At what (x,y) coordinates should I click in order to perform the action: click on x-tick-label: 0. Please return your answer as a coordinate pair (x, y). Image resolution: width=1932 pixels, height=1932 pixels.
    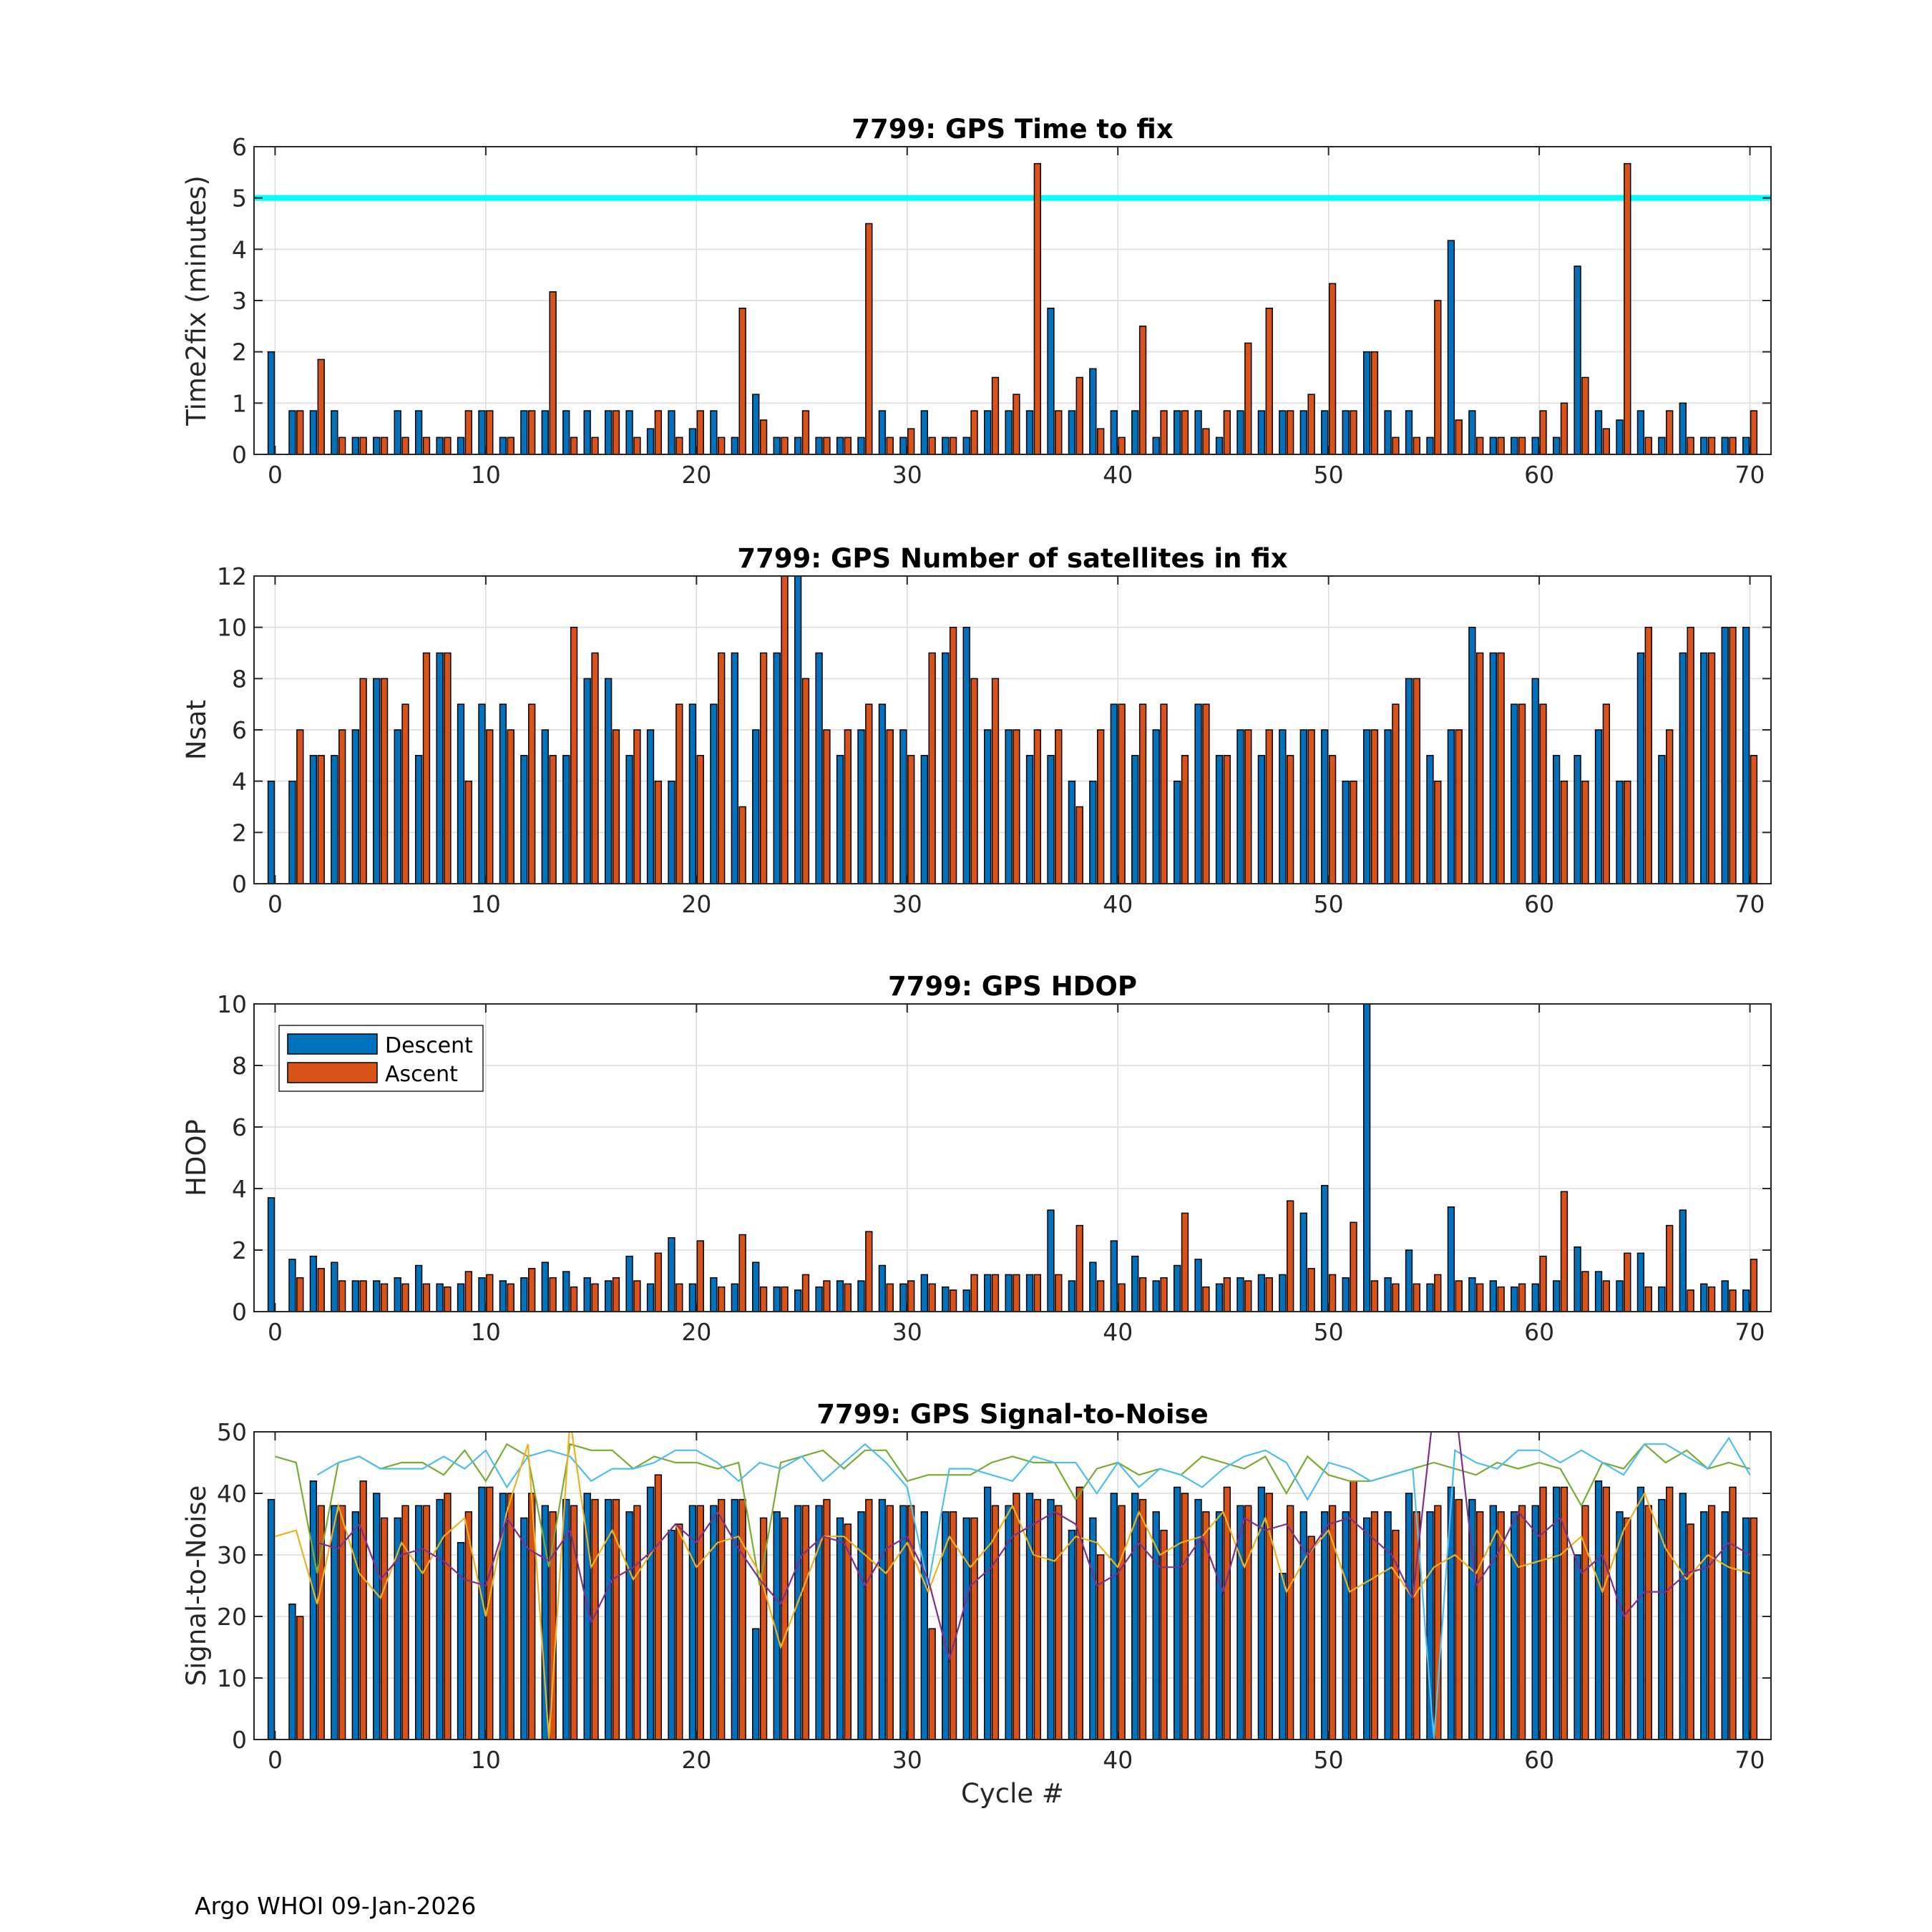
    Looking at the image, I should click on (275, 904).